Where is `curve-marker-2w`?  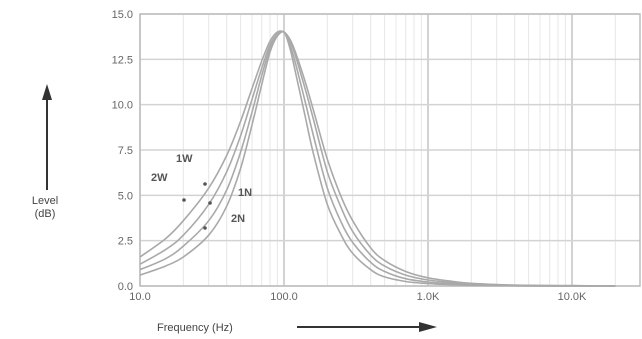
curve-marker-2w is located at coordinates (184, 200).